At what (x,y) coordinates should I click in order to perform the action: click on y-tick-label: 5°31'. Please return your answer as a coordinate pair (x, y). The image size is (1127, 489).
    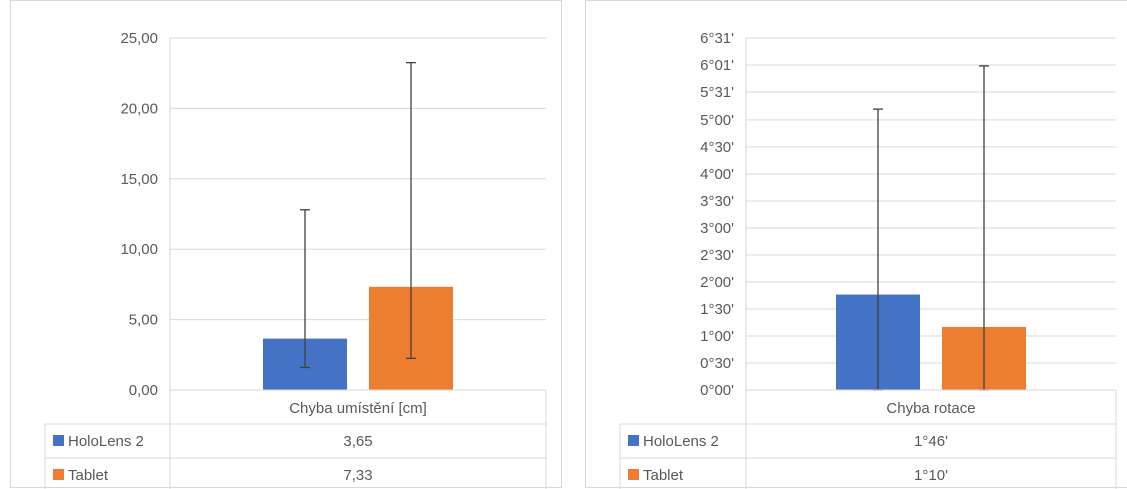
    Looking at the image, I should click on (717, 92).